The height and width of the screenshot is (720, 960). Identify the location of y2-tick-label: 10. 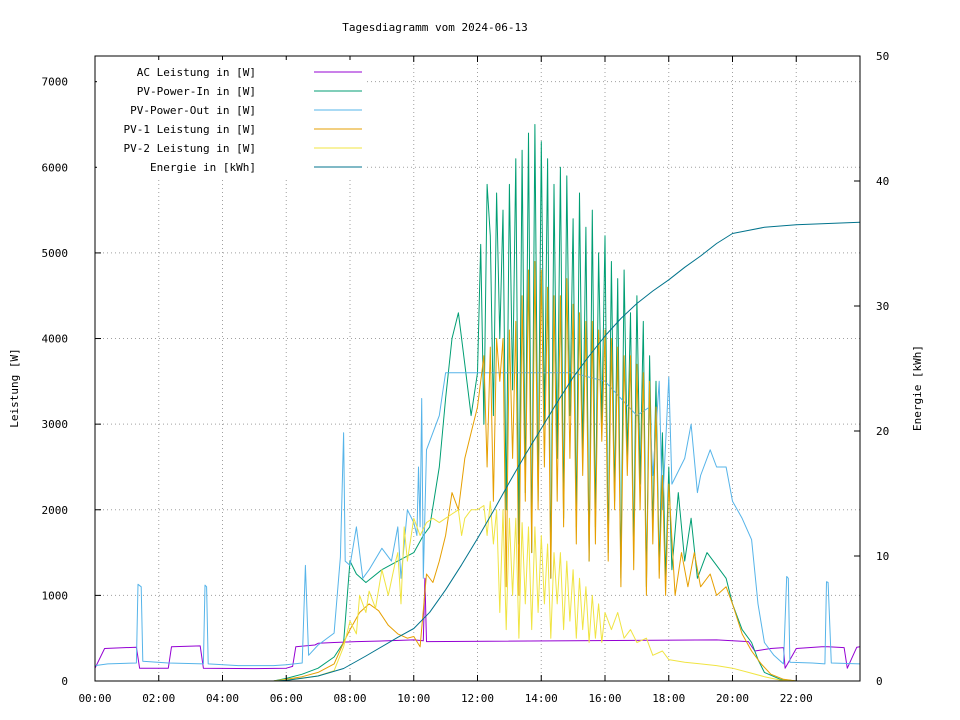
(882, 556).